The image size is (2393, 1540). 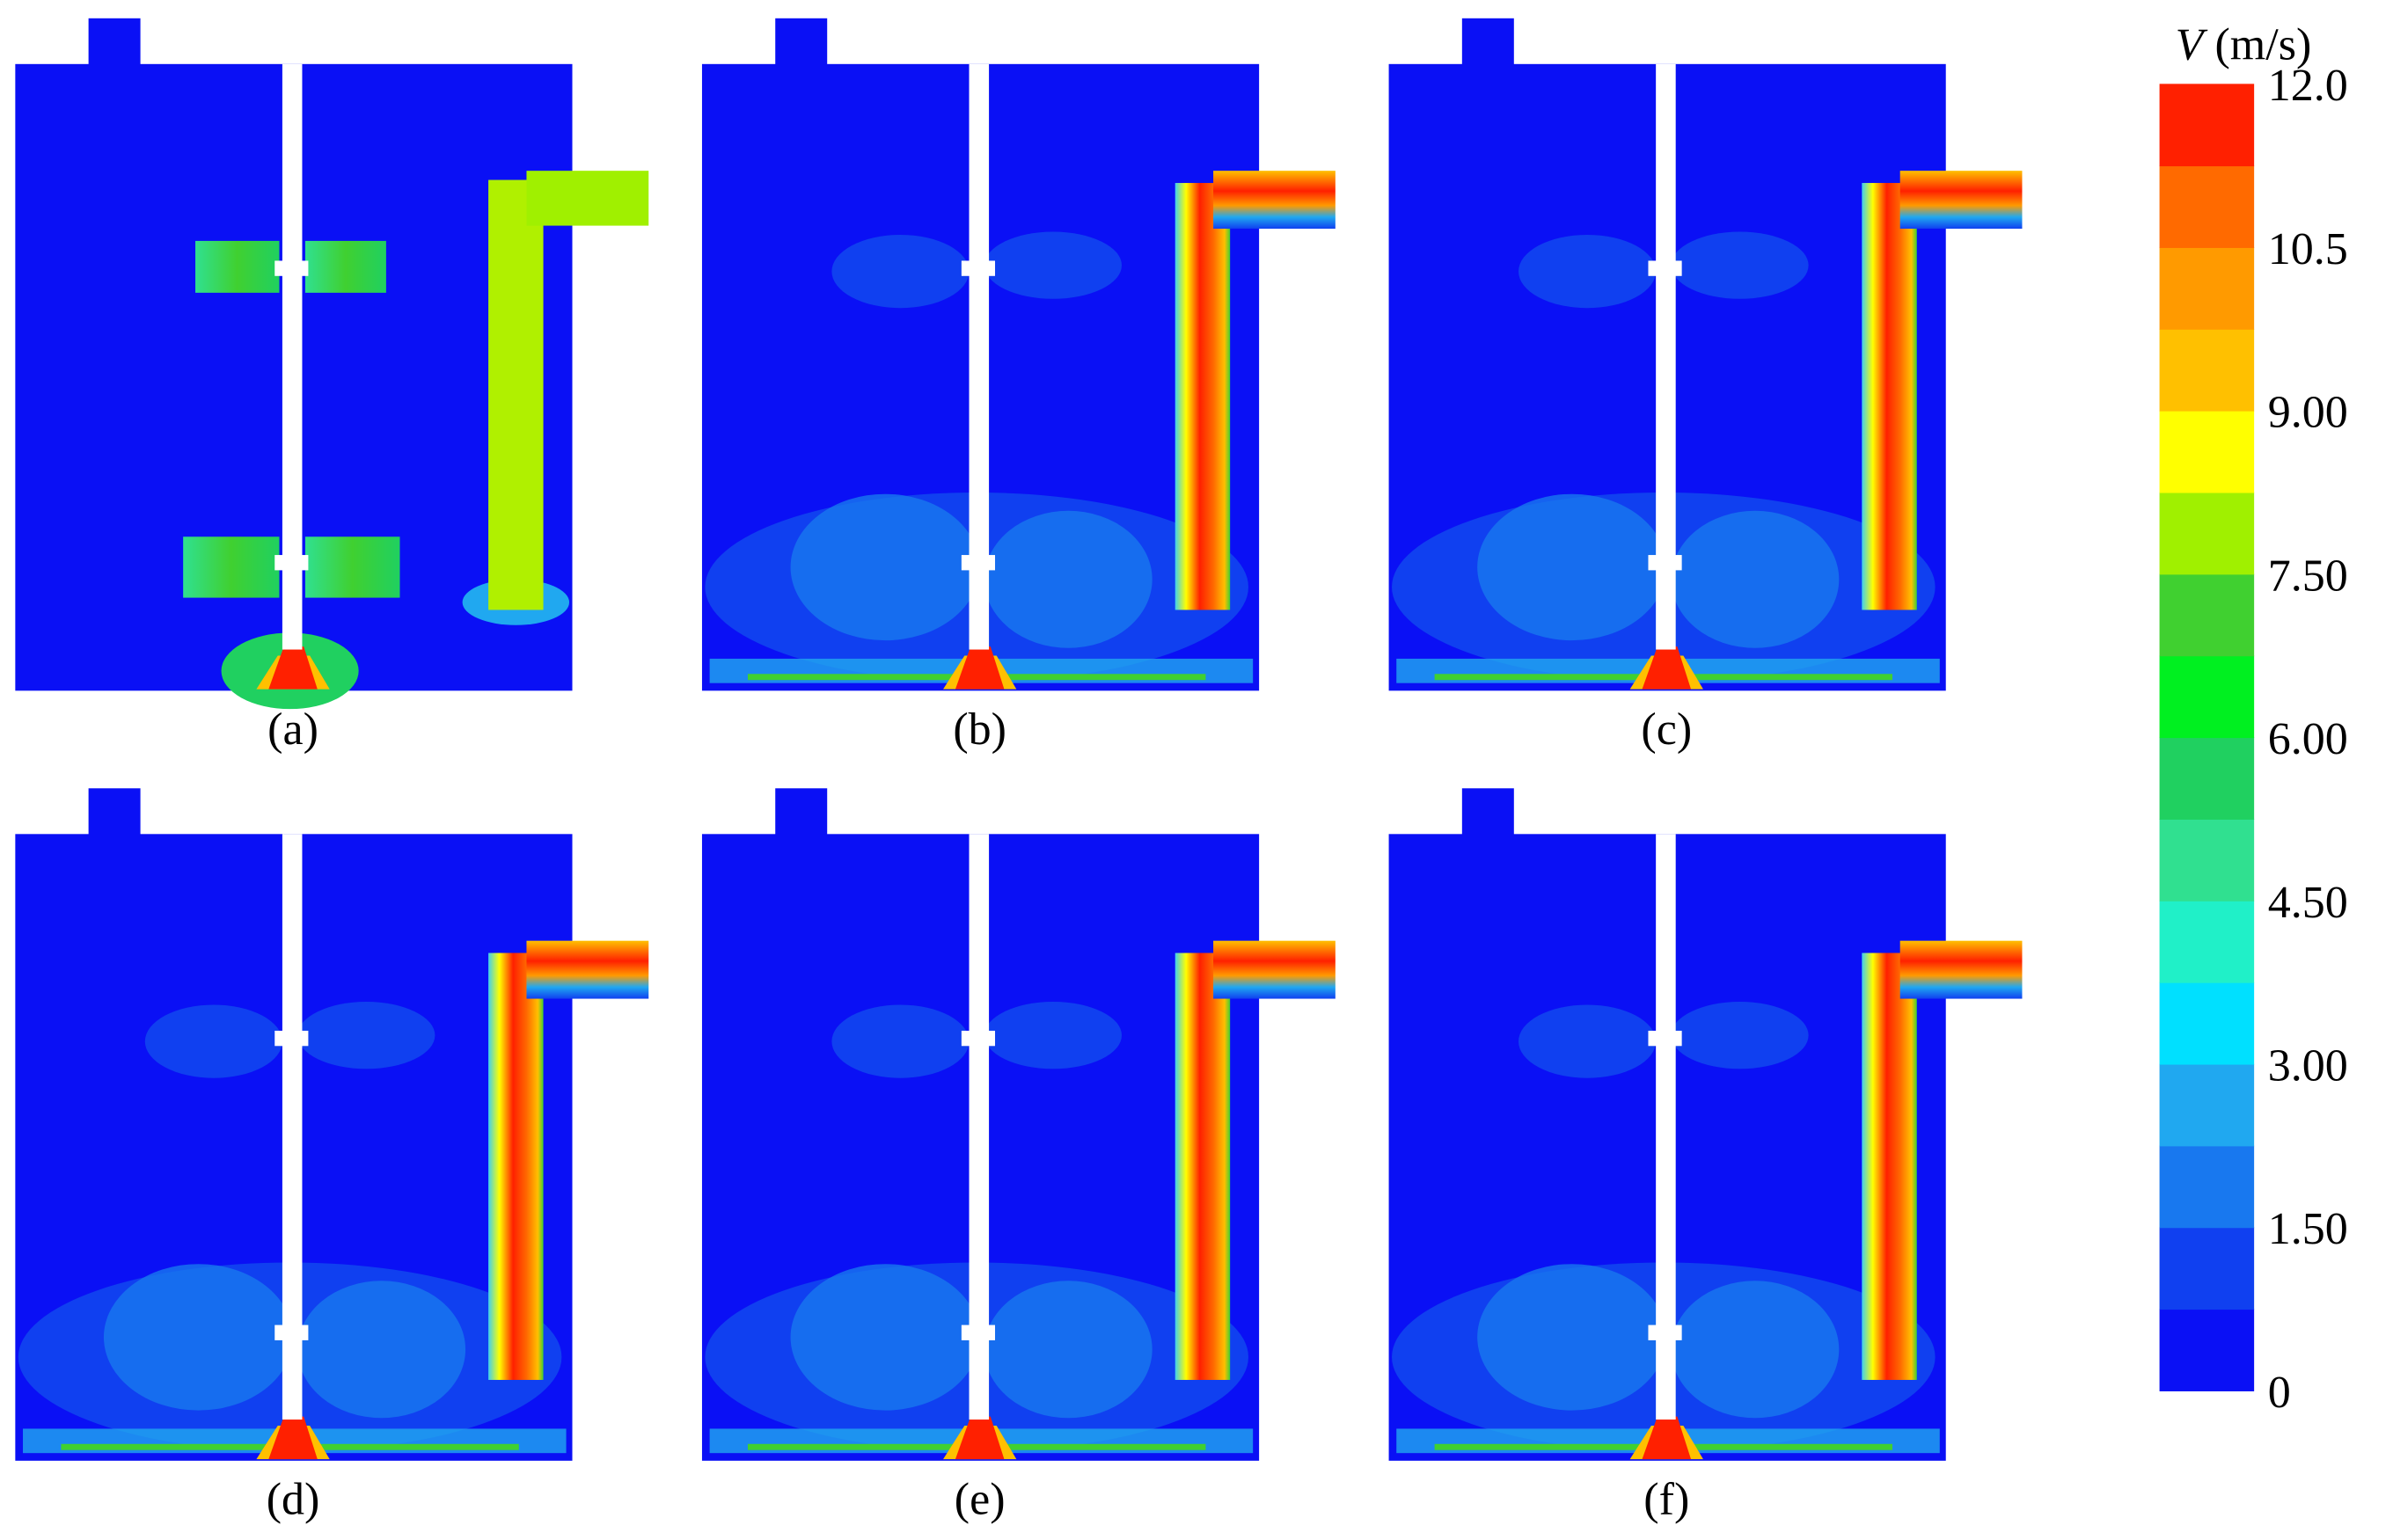 What do you see at coordinates (332, 1156) in the screenshot?
I see `contour-panel: (d)` at bounding box center [332, 1156].